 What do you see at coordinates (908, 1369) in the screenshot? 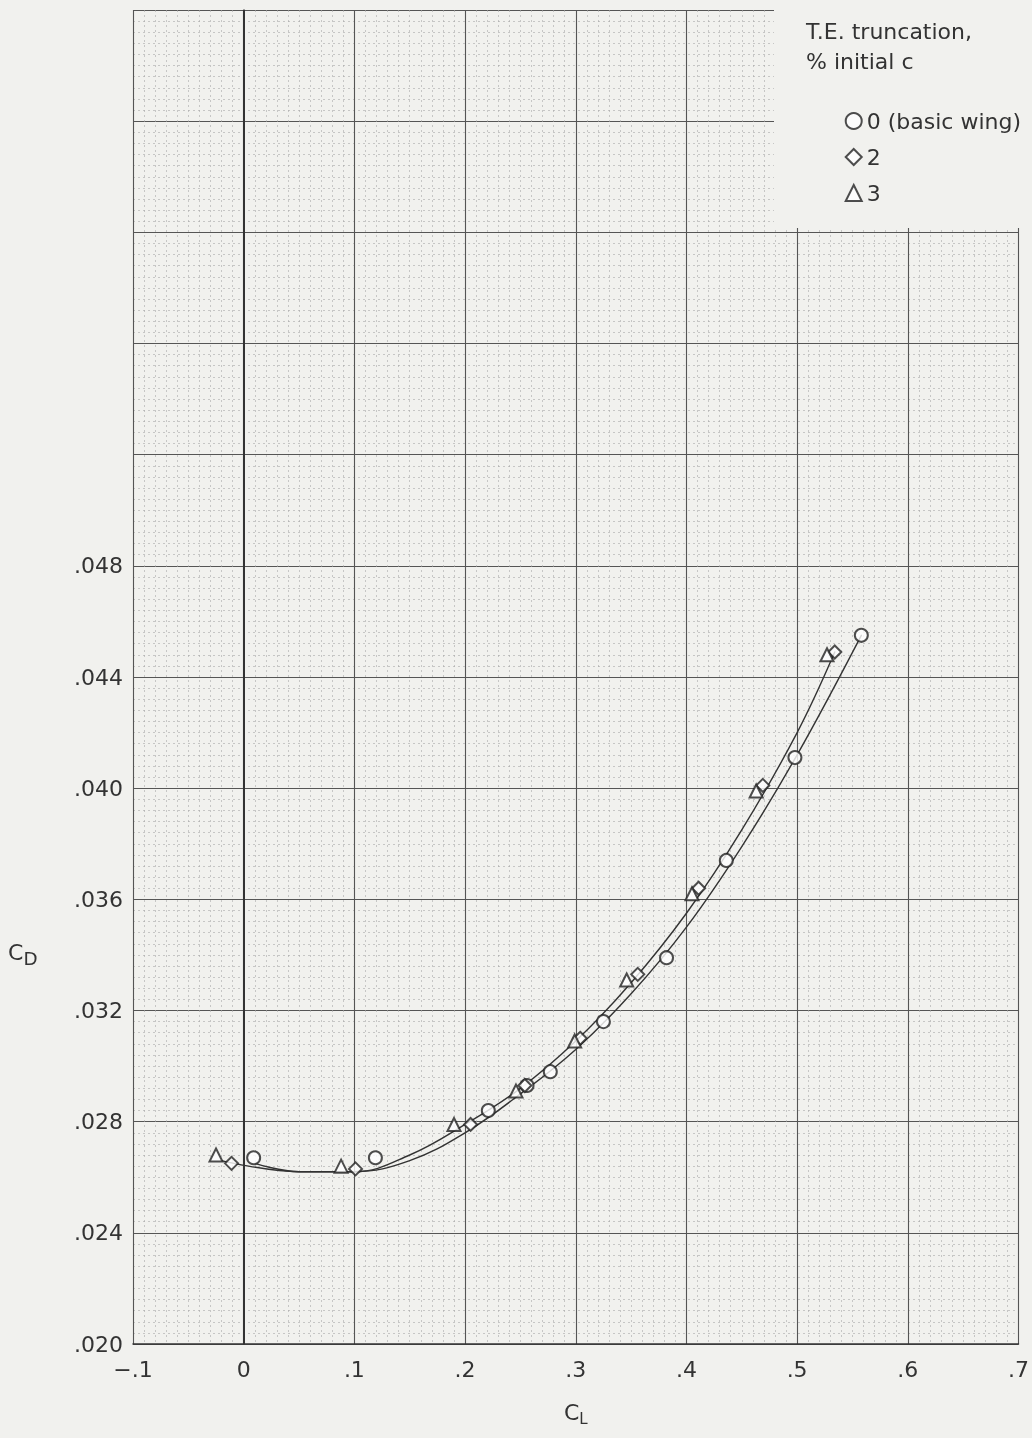
I see `x-tick-label: .6` at bounding box center [908, 1369].